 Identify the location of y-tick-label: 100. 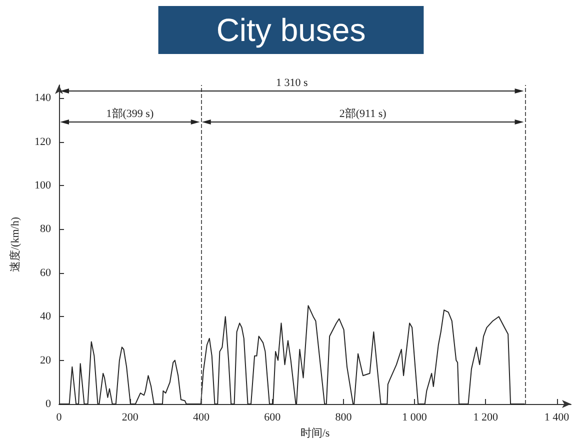
(43, 186).